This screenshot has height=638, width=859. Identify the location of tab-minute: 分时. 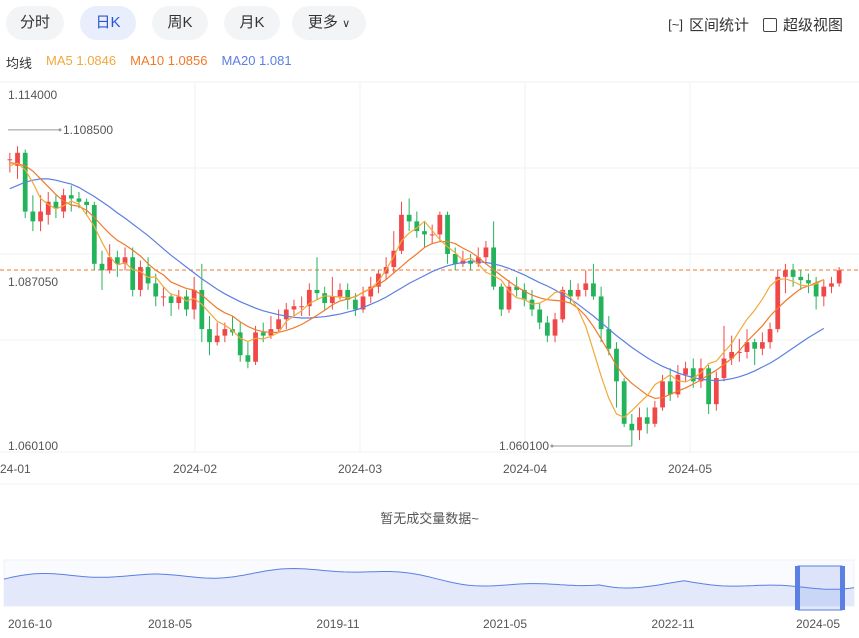
(35, 23).